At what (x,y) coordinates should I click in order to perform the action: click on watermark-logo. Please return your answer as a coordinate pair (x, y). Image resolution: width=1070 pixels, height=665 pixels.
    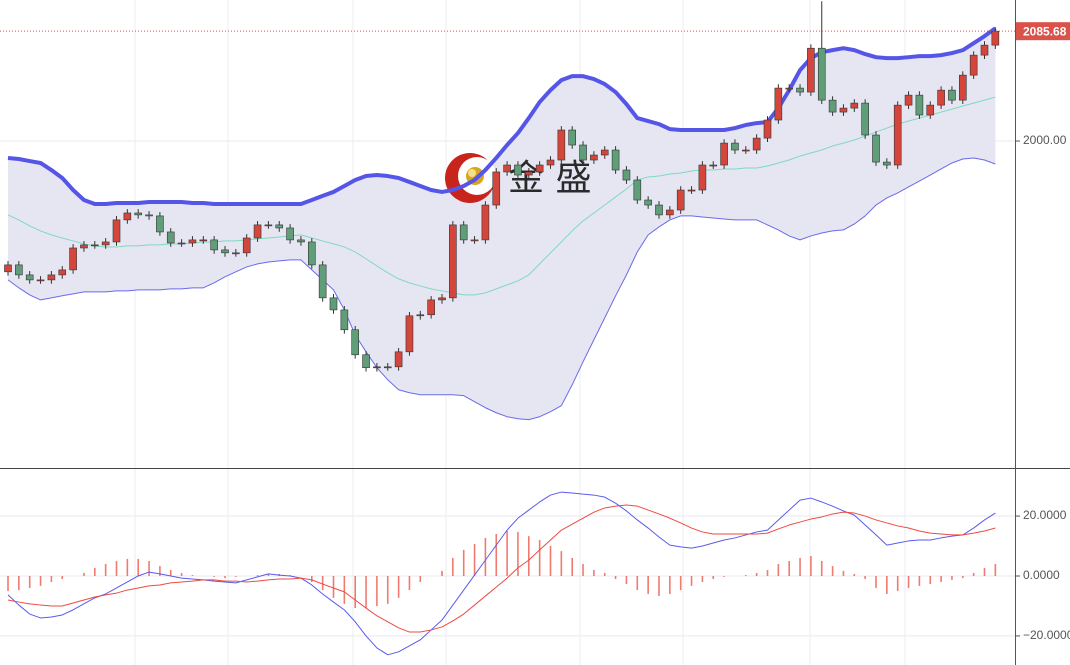
    Looking at the image, I should click on (472, 173).